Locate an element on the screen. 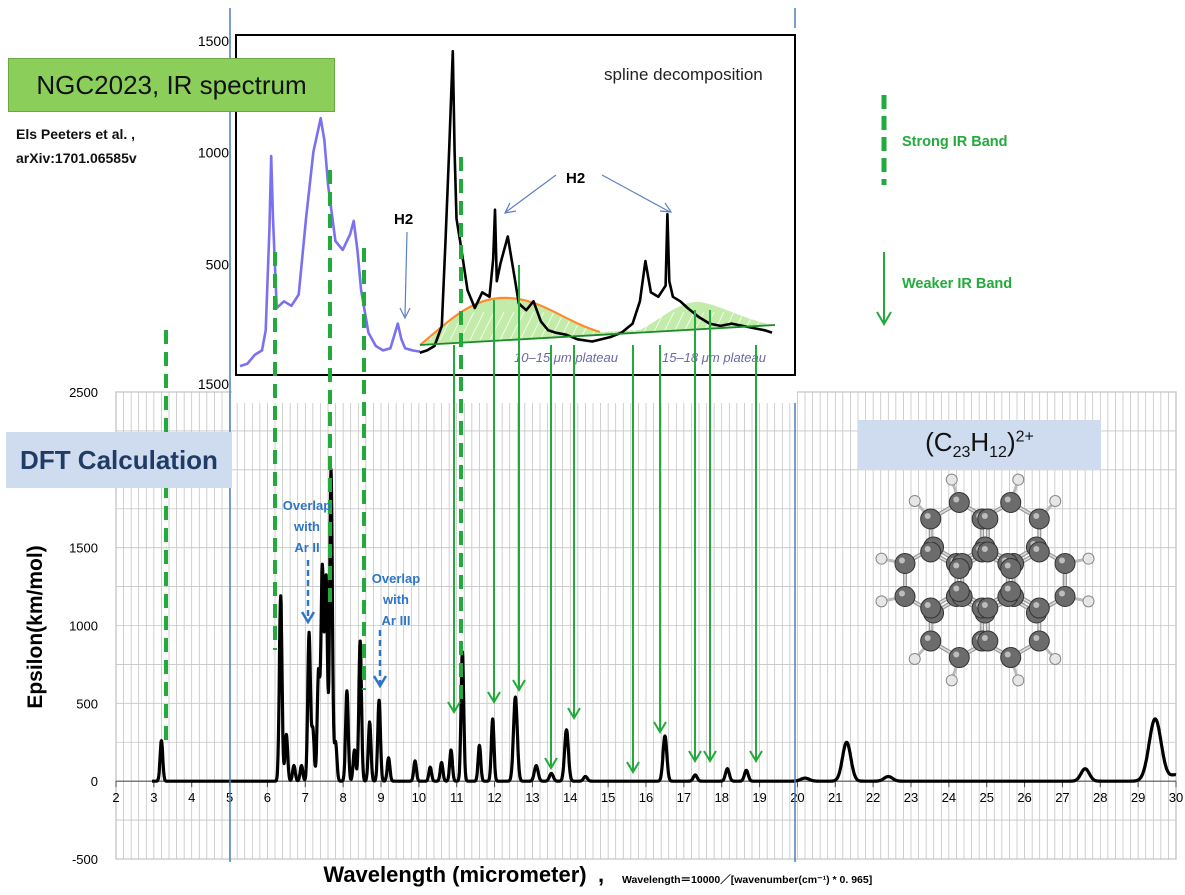 This screenshot has width=1185, height=895. x-tick-label: 23 is located at coordinates (911, 797).